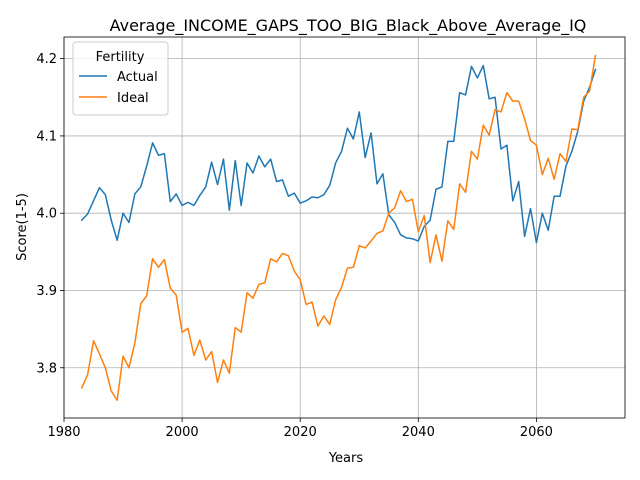 This screenshot has width=640, height=480. What do you see at coordinates (46, 291) in the screenshot?
I see `y-tick-label: 3.9` at bounding box center [46, 291].